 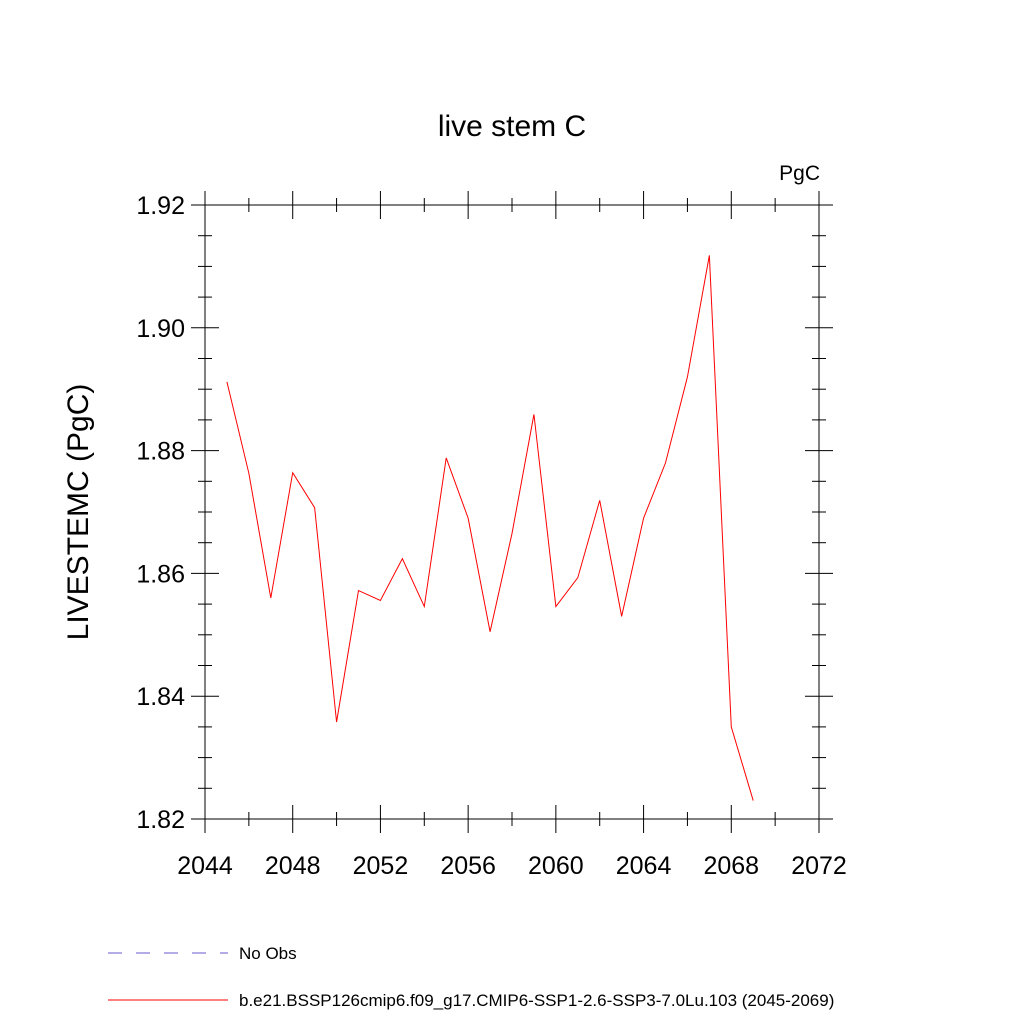 What do you see at coordinates (381, 866) in the screenshot?
I see `x-tick-label: 2052` at bounding box center [381, 866].